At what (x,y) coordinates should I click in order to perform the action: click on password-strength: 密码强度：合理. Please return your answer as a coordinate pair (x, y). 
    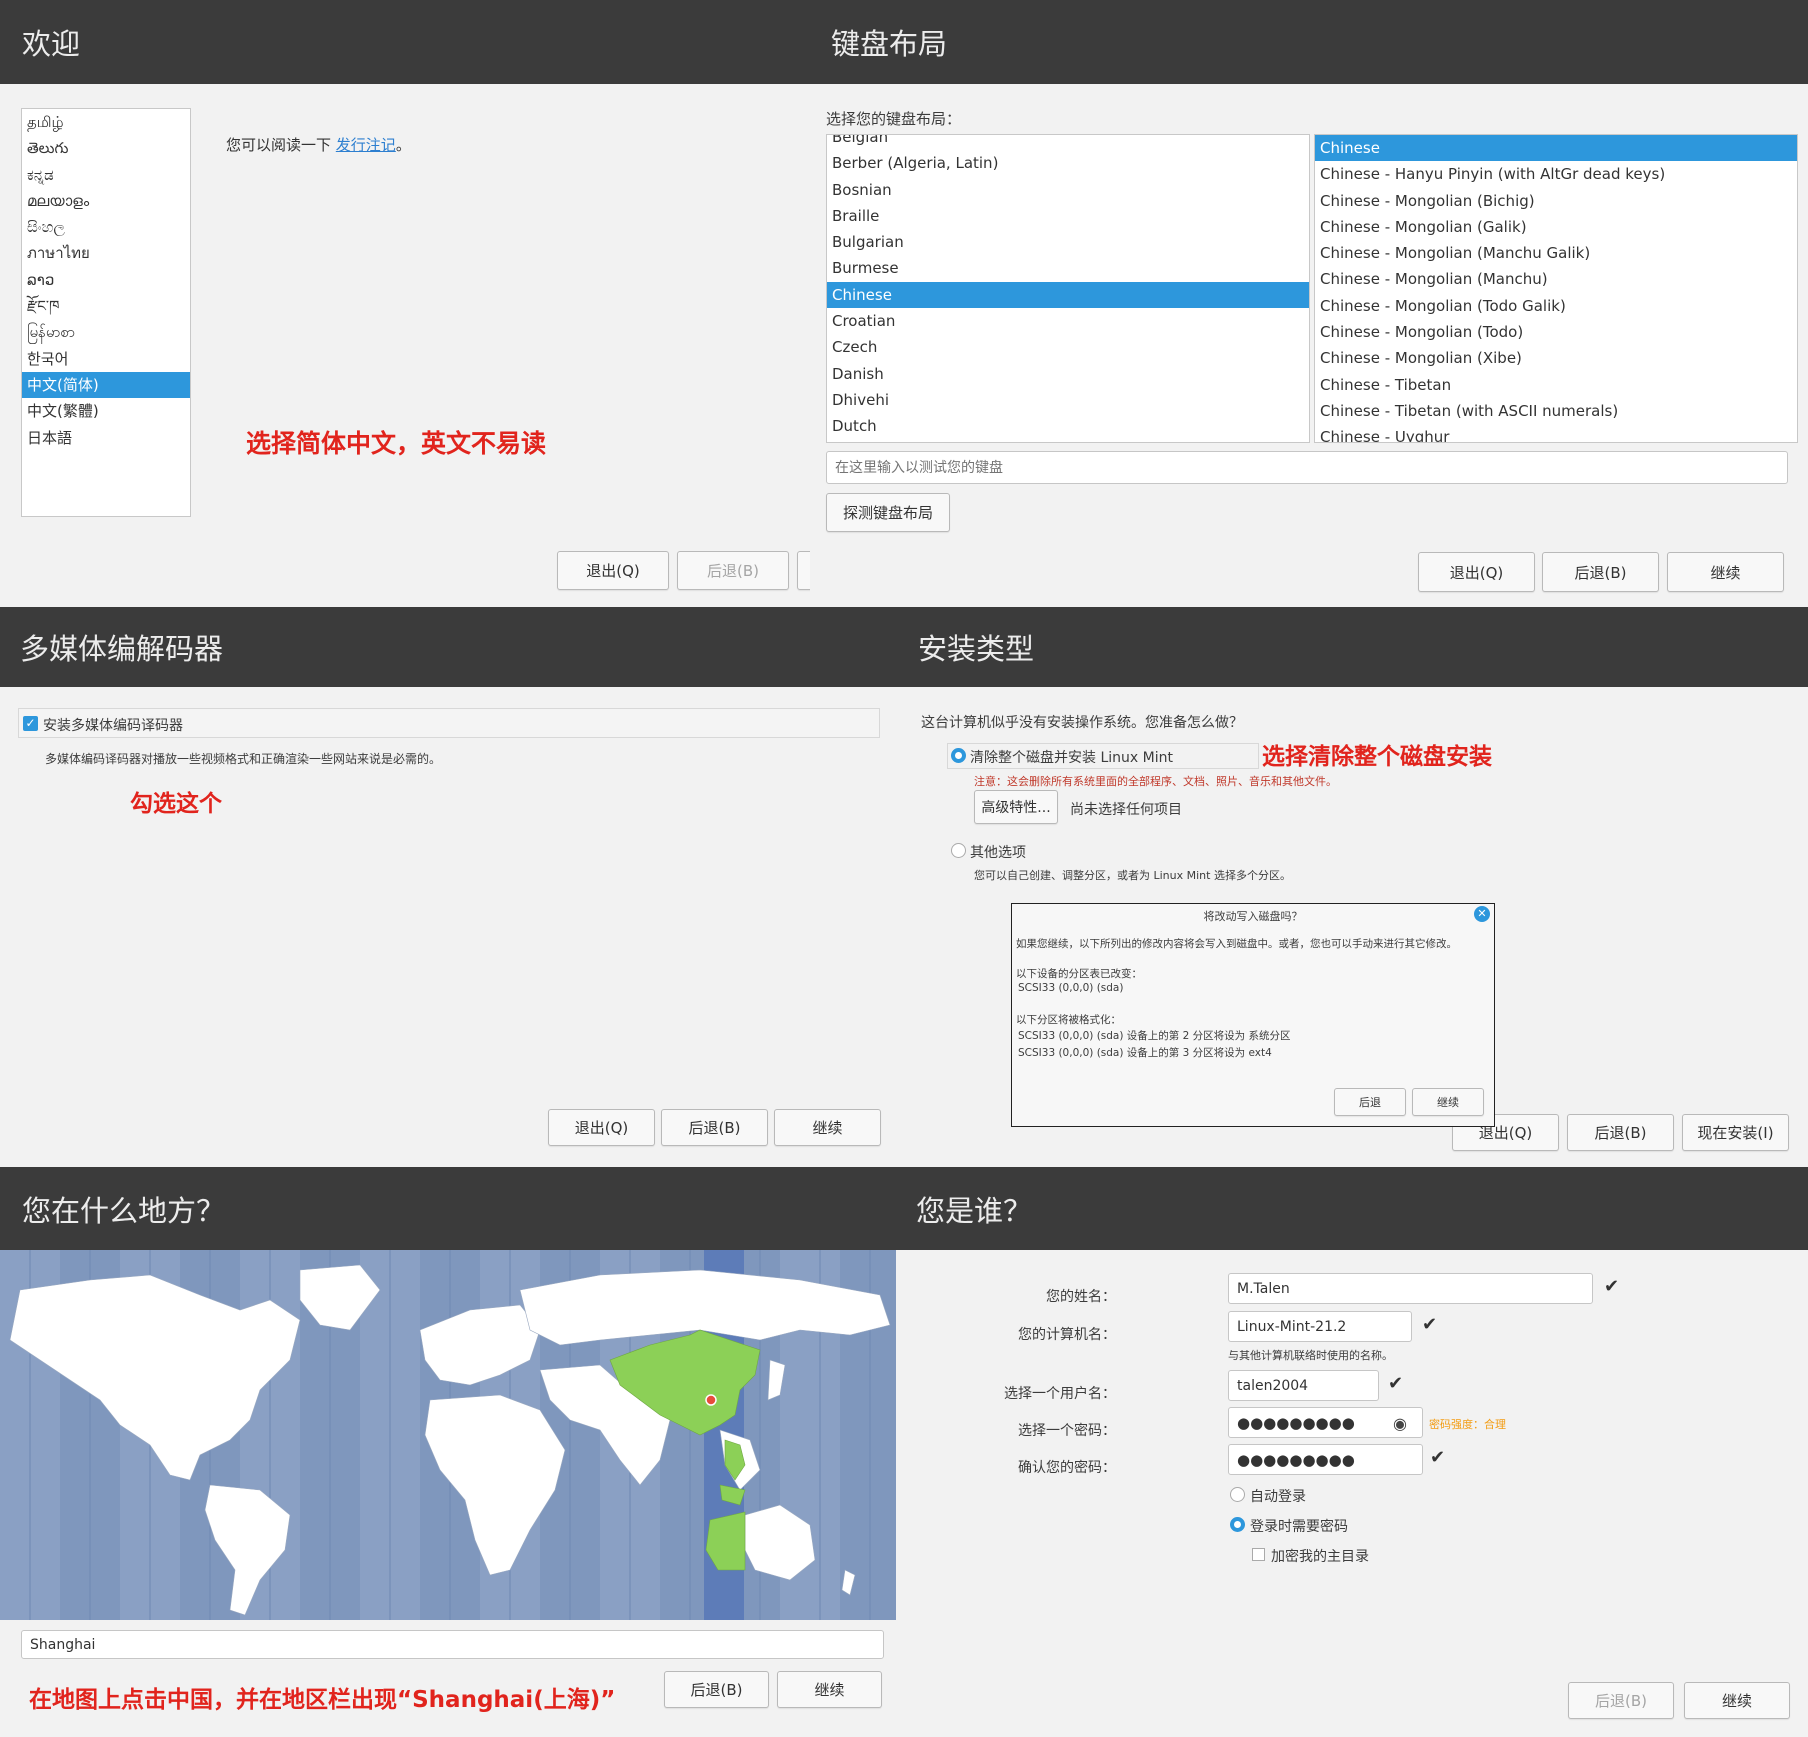
    Looking at the image, I should click on (1467, 1424).